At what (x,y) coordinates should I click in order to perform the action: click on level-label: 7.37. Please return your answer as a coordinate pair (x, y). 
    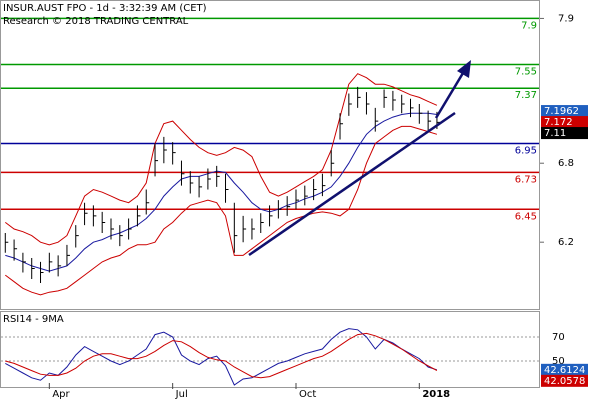
    Looking at the image, I should click on (526, 95).